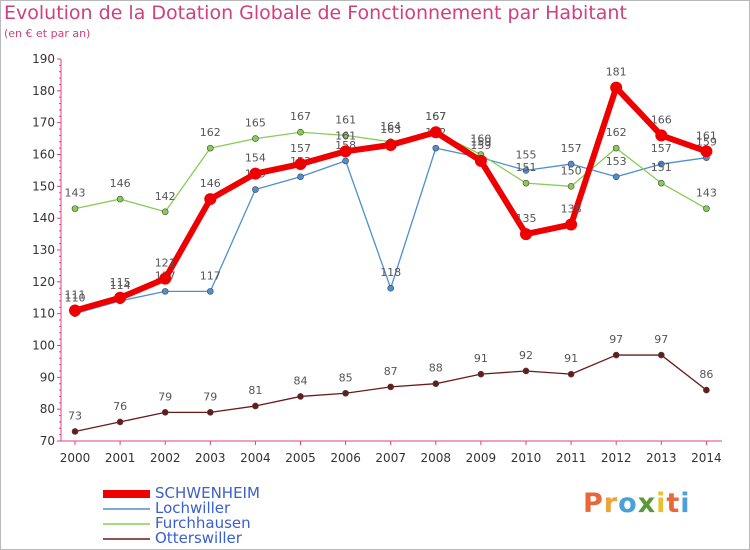 The height and width of the screenshot is (550, 750). Describe the element at coordinates (255, 458) in the screenshot. I see `x-tick-label: 2004` at that location.